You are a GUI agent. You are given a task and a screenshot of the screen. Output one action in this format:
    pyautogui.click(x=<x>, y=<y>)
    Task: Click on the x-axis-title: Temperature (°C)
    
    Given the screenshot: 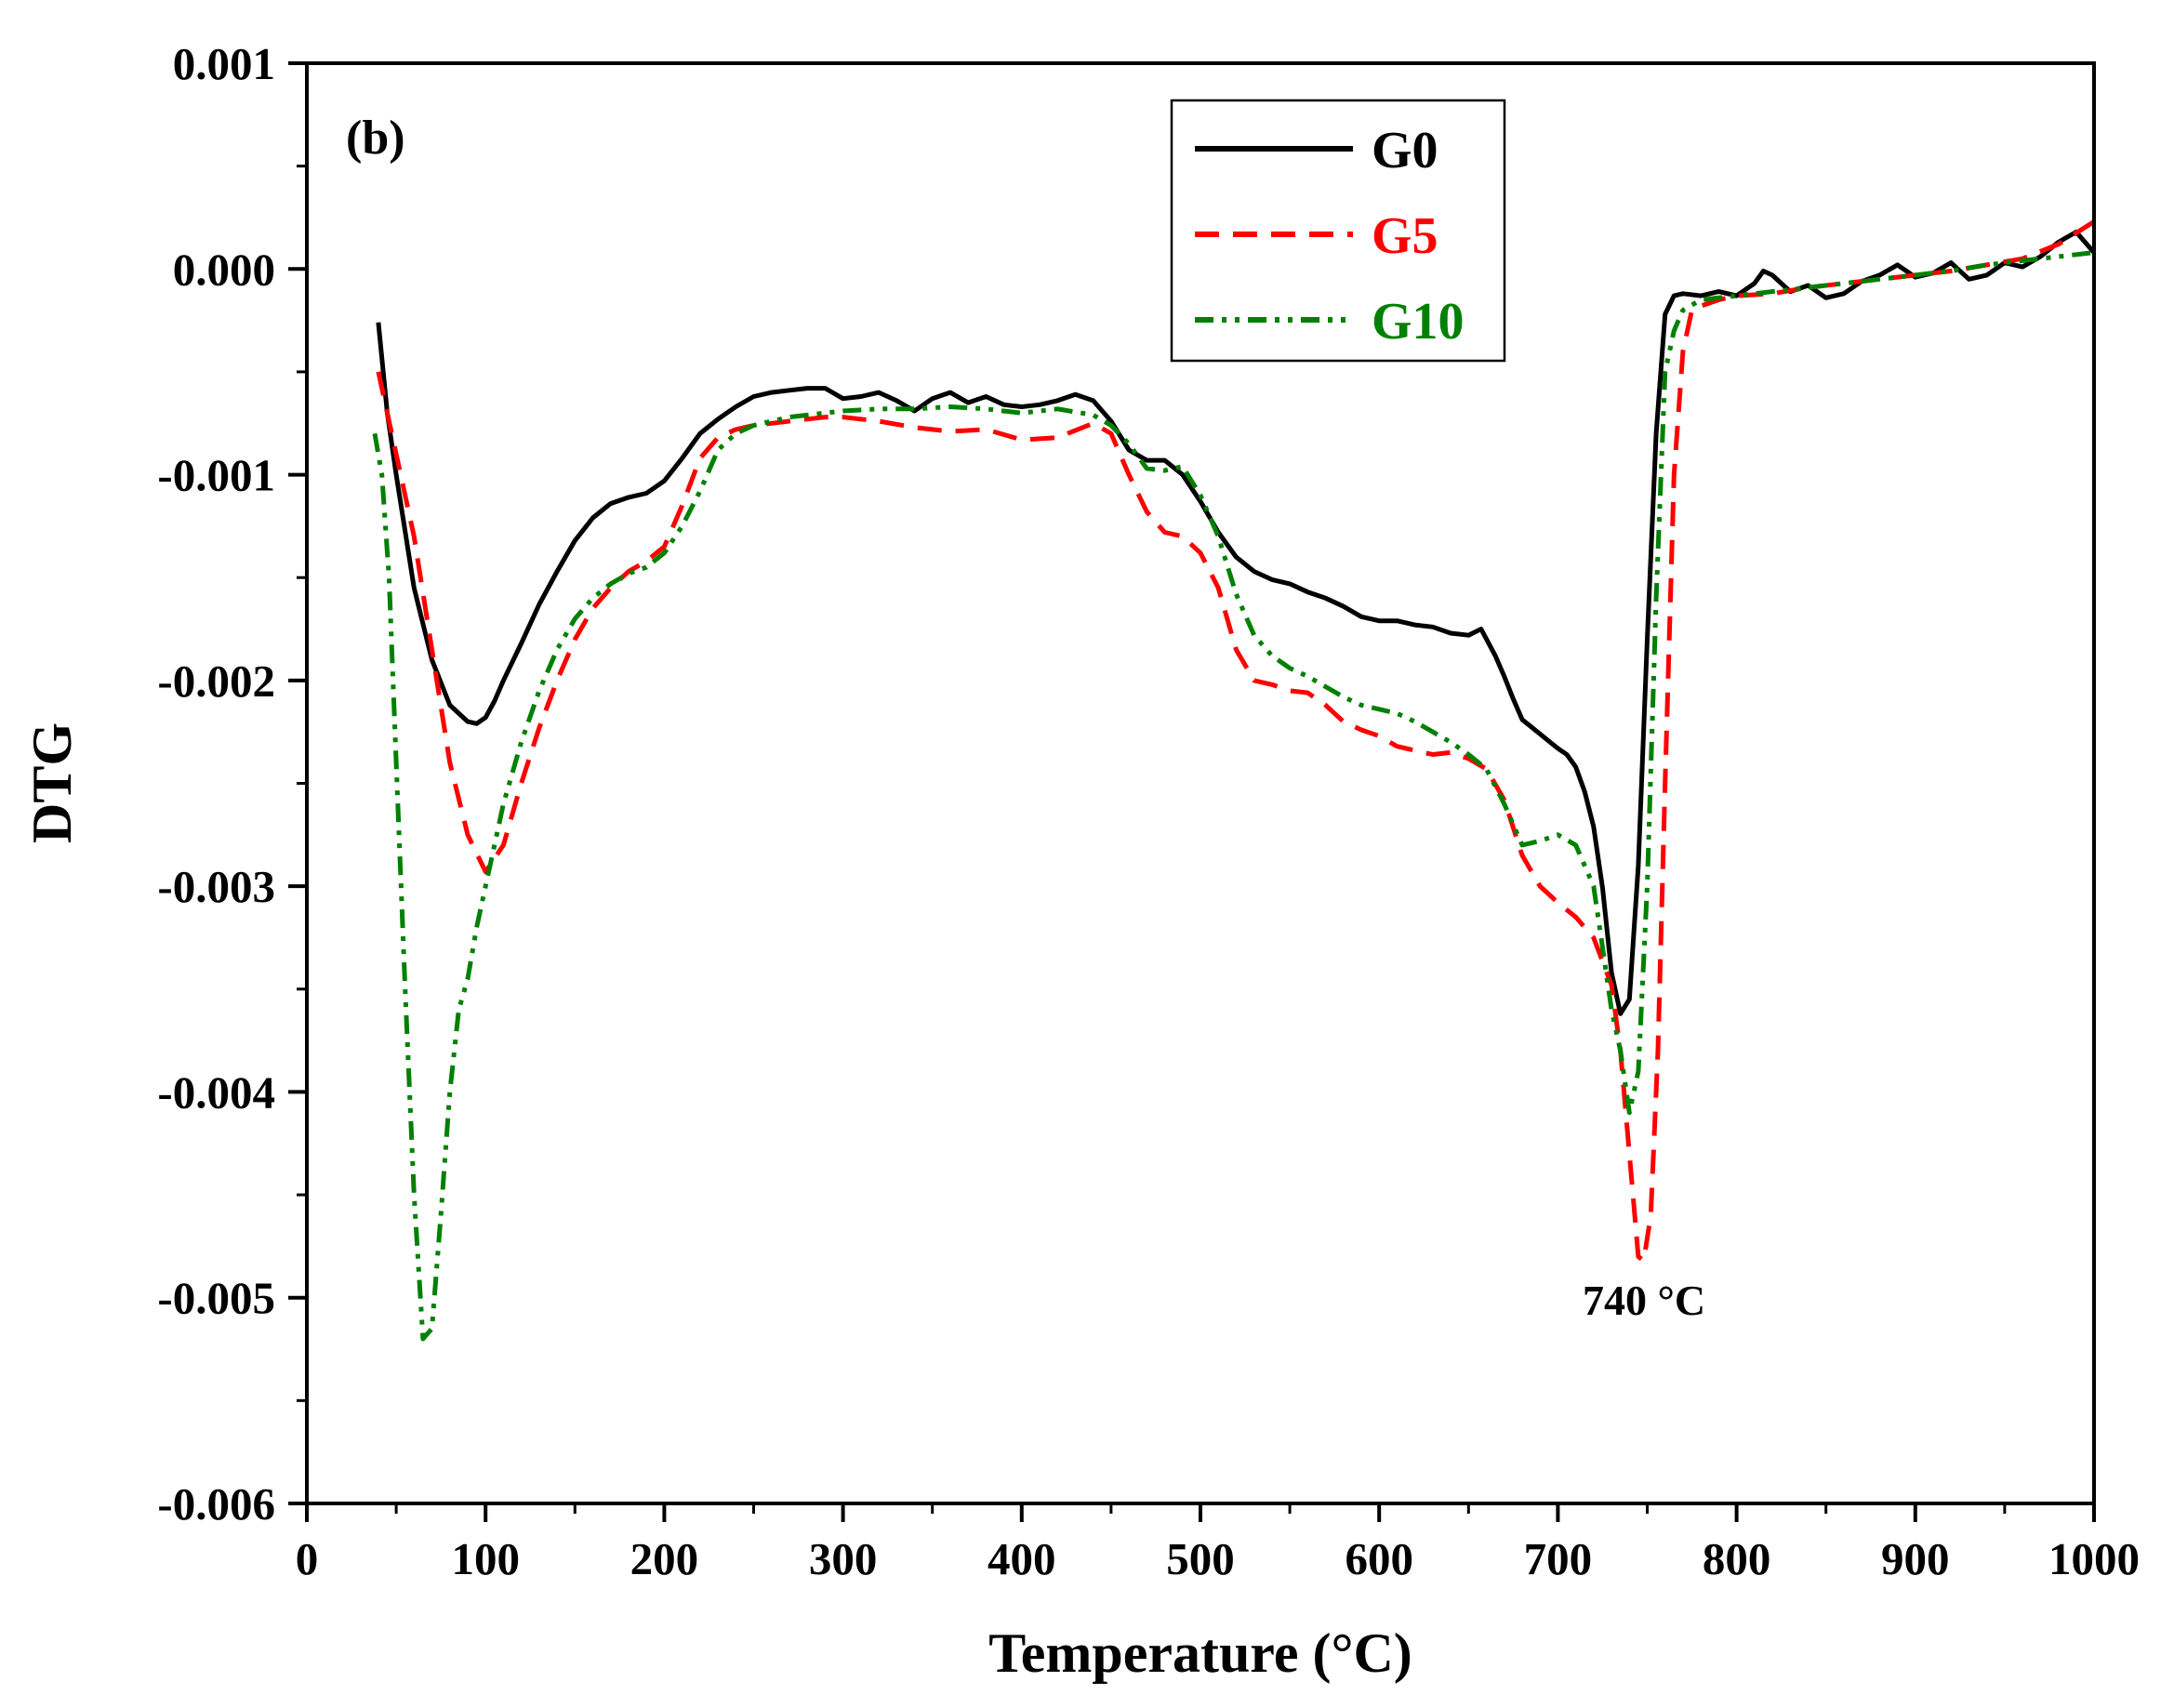 What is the action you would take?
    pyautogui.click(x=1200, y=1653)
    